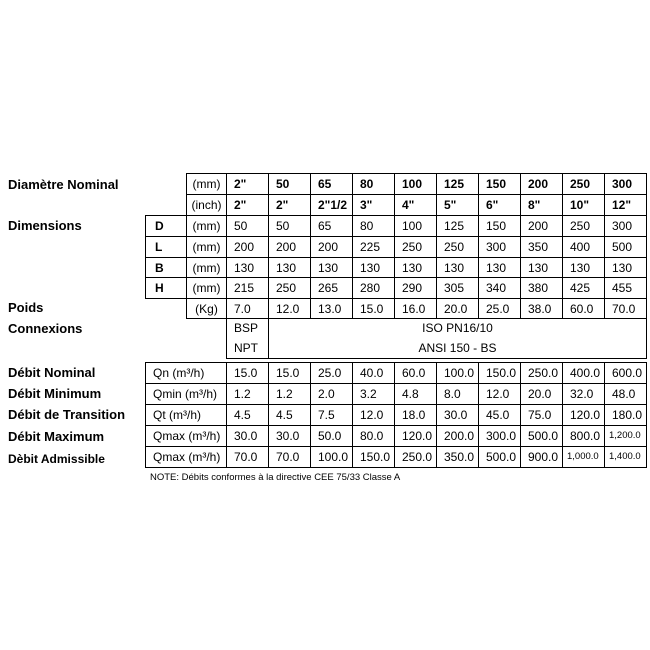 The width and height of the screenshot is (650, 650). Describe the element at coordinates (247, 338) in the screenshot. I see `connexion-type-cell: BSP NPT` at that location.